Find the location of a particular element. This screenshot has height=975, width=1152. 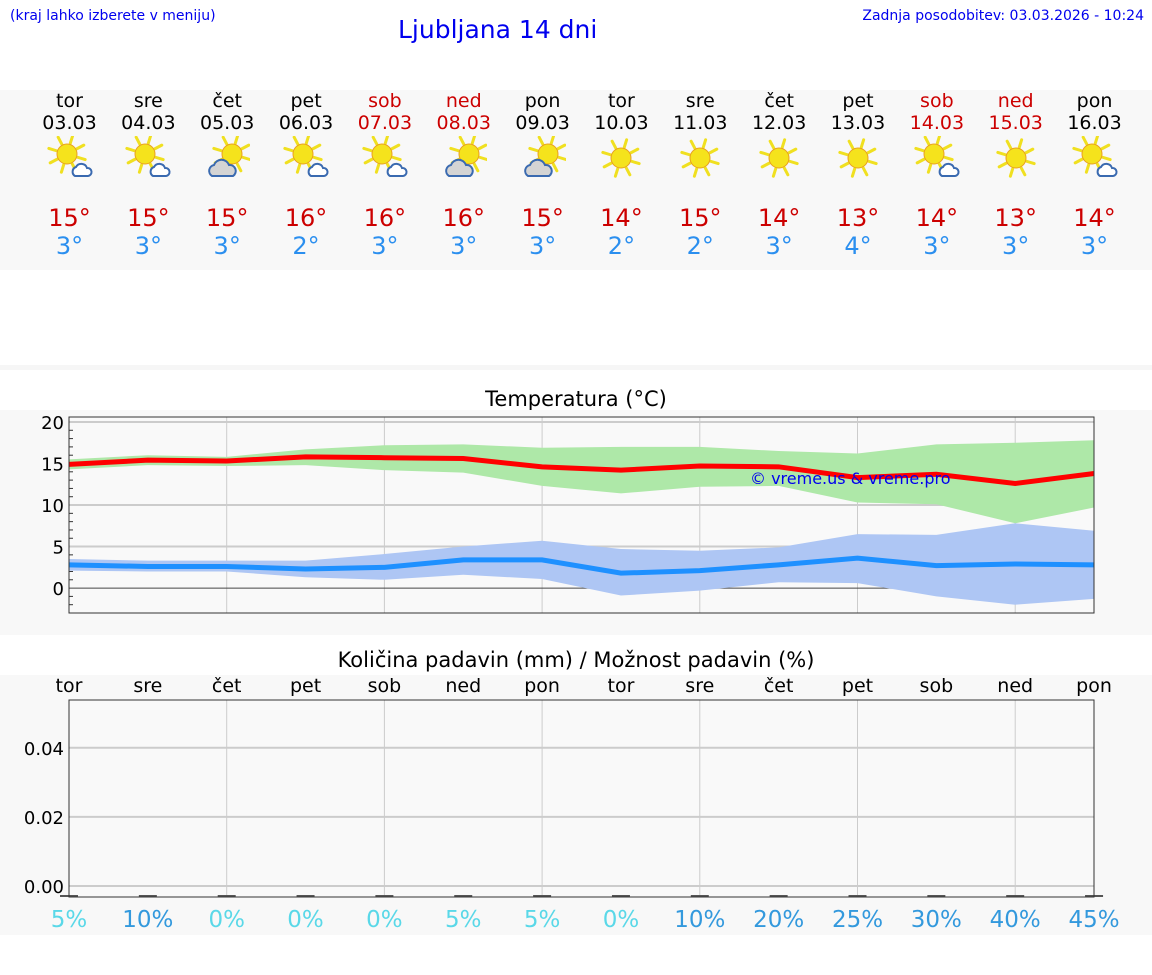

day-date: 09.03 is located at coordinates (542, 123).